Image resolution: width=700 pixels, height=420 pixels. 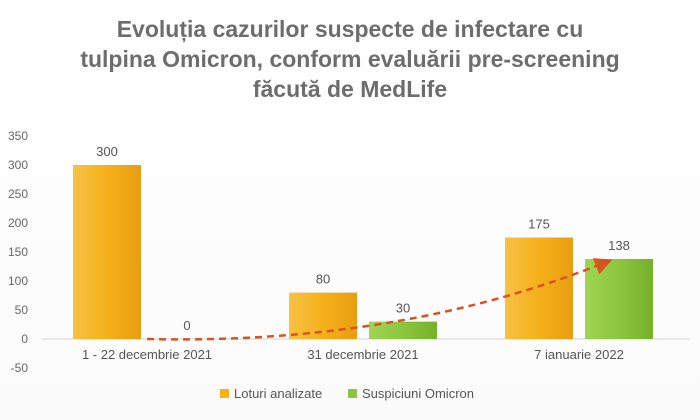 What do you see at coordinates (22, 310) in the screenshot?
I see `y-tick-label: 50` at bounding box center [22, 310].